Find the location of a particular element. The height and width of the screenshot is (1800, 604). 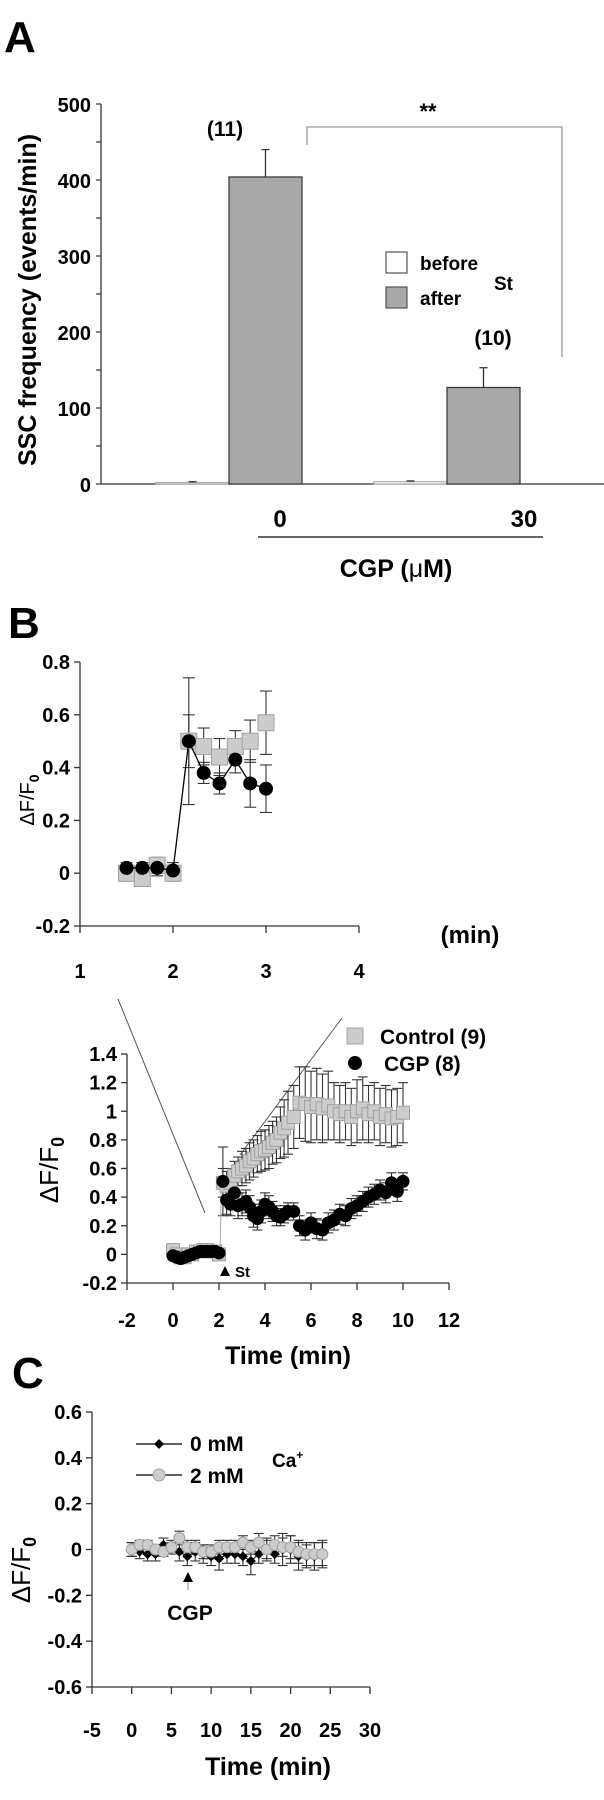

a-bars is located at coordinates (338, 316).